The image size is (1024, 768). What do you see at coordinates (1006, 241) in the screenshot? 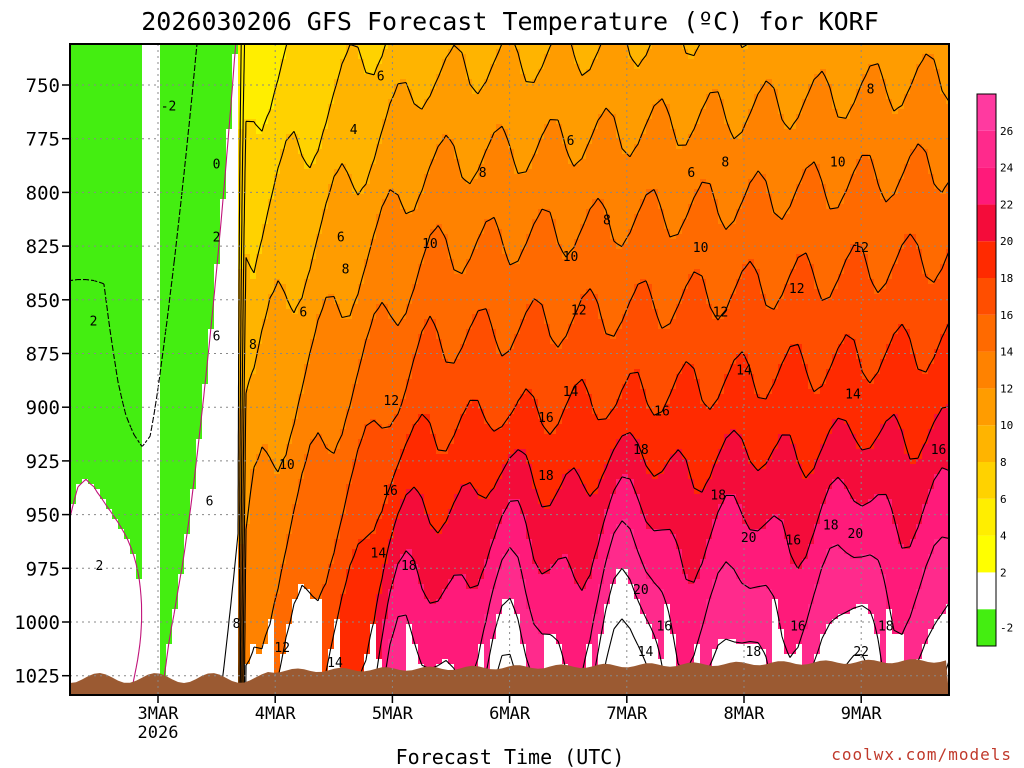
I see `colorbar-label: 20` at bounding box center [1006, 241].